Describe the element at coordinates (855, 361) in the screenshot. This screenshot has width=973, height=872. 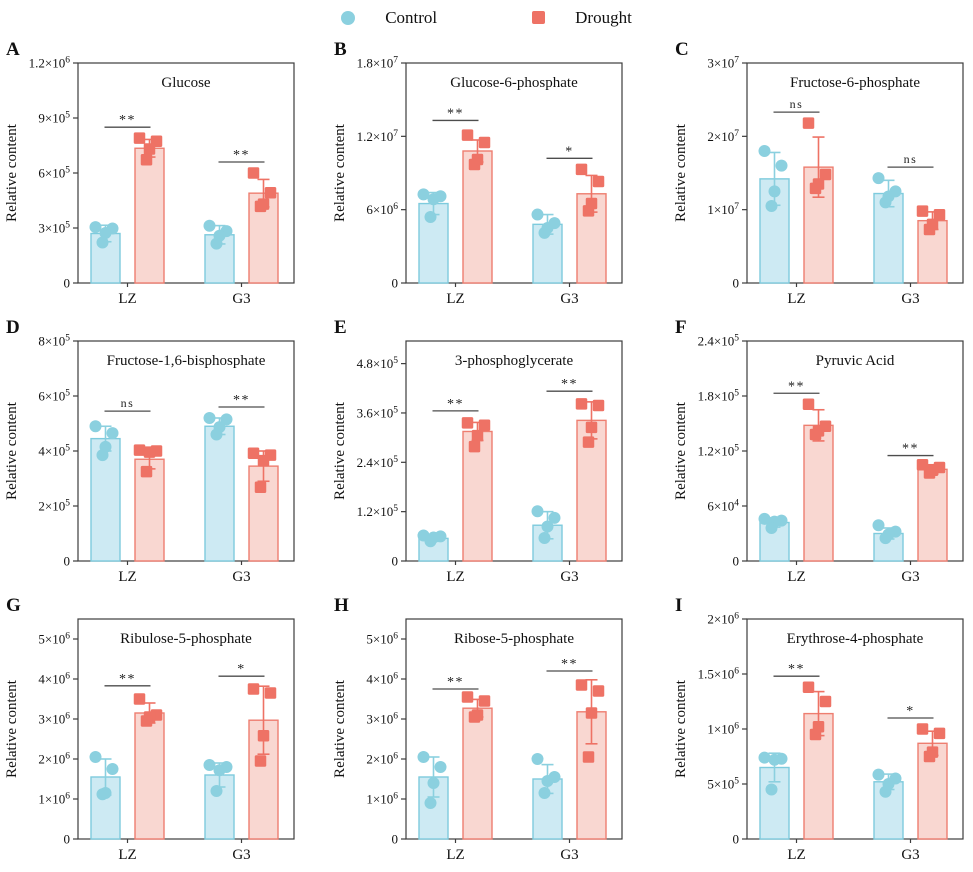
I see `panel-title: Pyruvic Acid` at that location.